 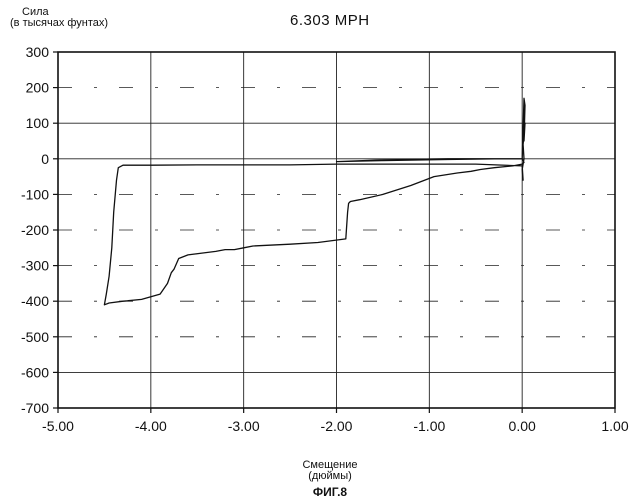 What do you see at coordinates (38, 88) in the screenshot?
I see `y-tick-label: 200` at bounding box center [38, 88].